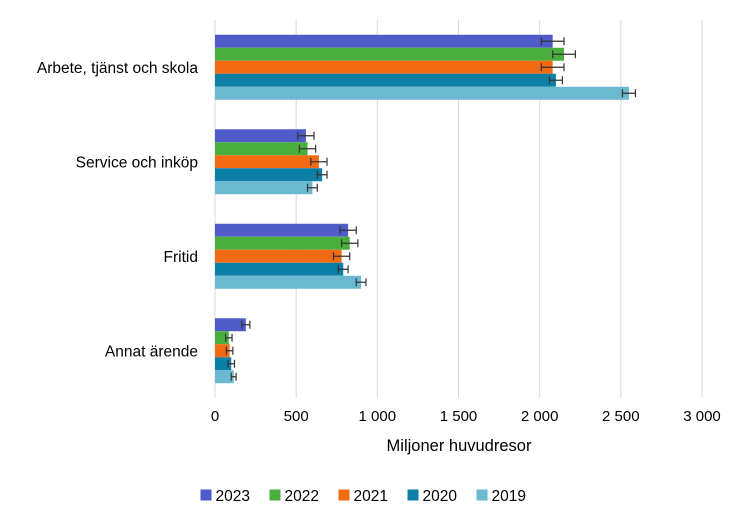  I want to click on legend: 2023 2022 2021 2020 2019, so click(363, 496).